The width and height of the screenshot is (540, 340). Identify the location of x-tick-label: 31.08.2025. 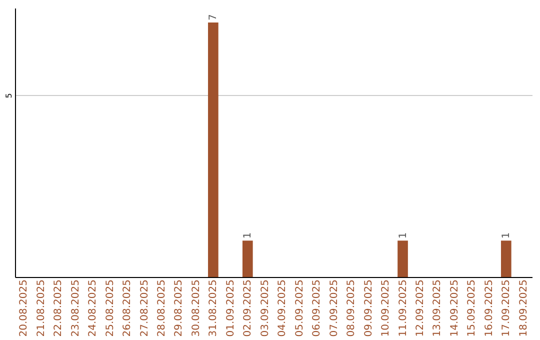
(214, 308).